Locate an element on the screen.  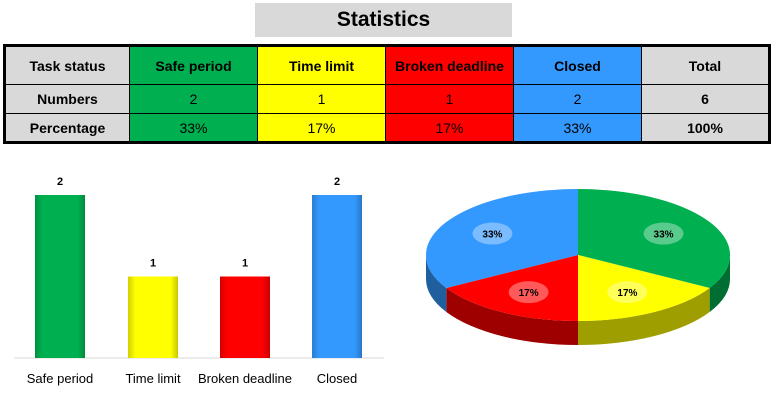
pie-data-label-time-limit: 17% is located at coordinates (627, 293).